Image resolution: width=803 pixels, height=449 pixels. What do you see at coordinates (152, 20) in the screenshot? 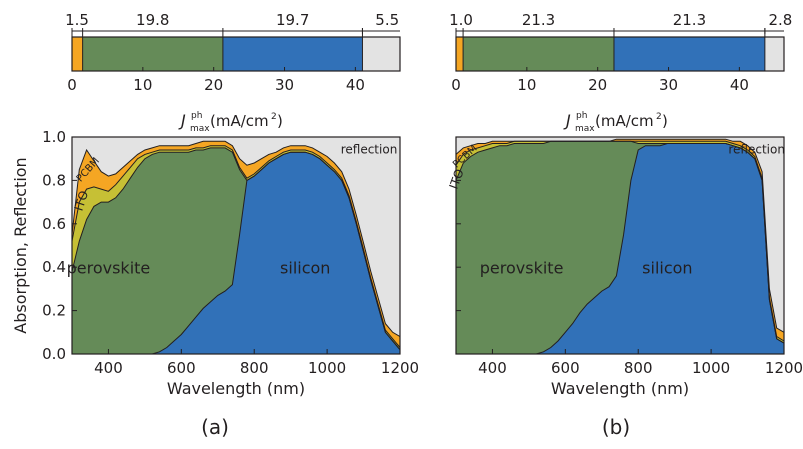
I see `bar-value-label: 19.8` at bounding box center [152, 20].